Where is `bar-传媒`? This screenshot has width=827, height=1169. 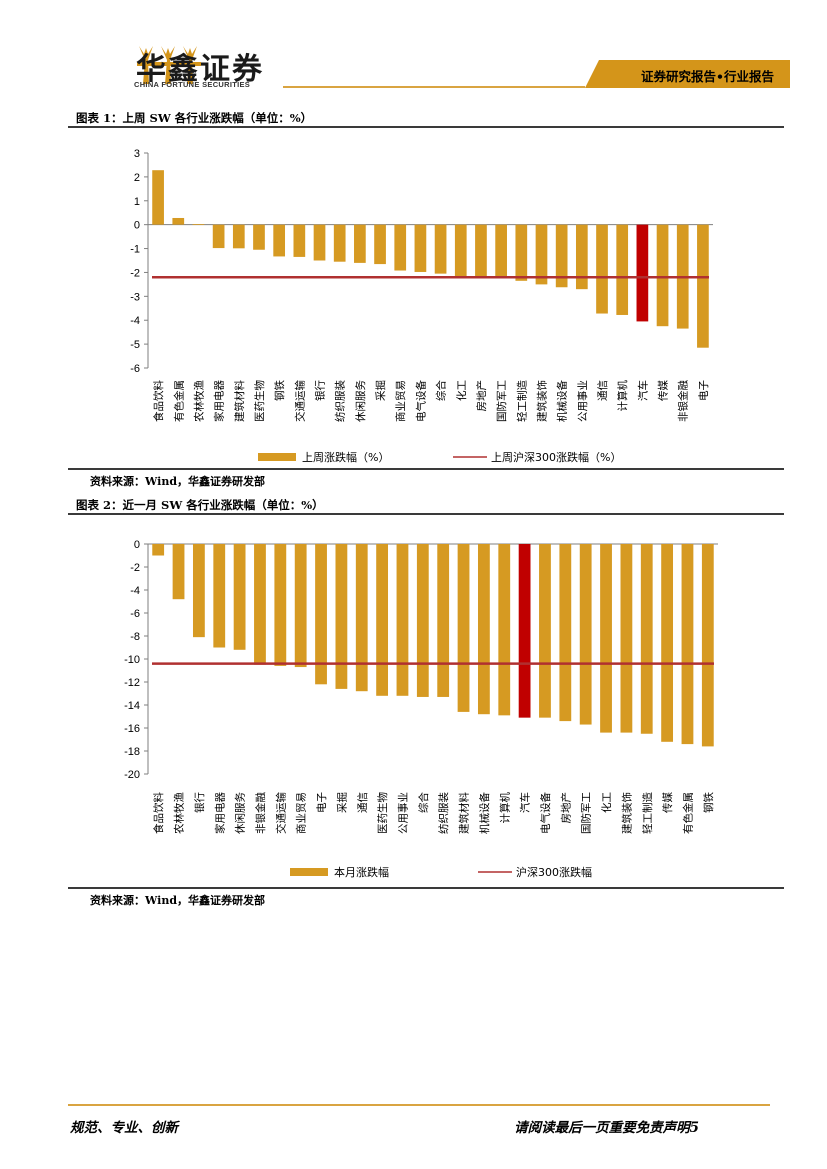 bar-传媒 is located at coordinates (662, 275).